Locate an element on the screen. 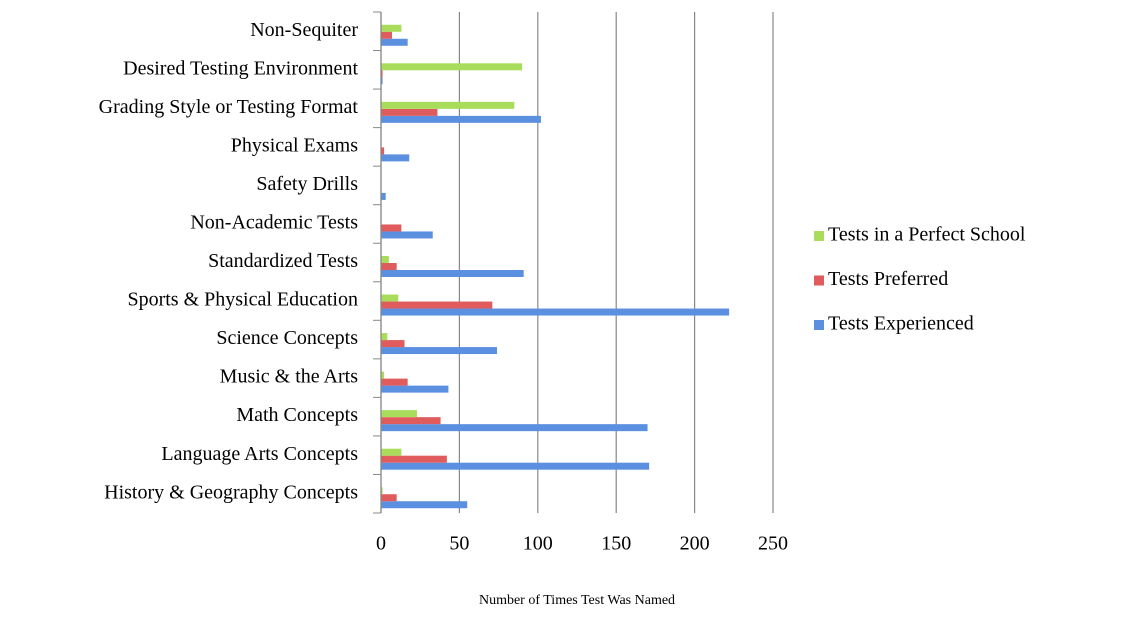 This screenshot has height=630, width=1125. x-tick-label: 100 is located at coordinates (538, 544).